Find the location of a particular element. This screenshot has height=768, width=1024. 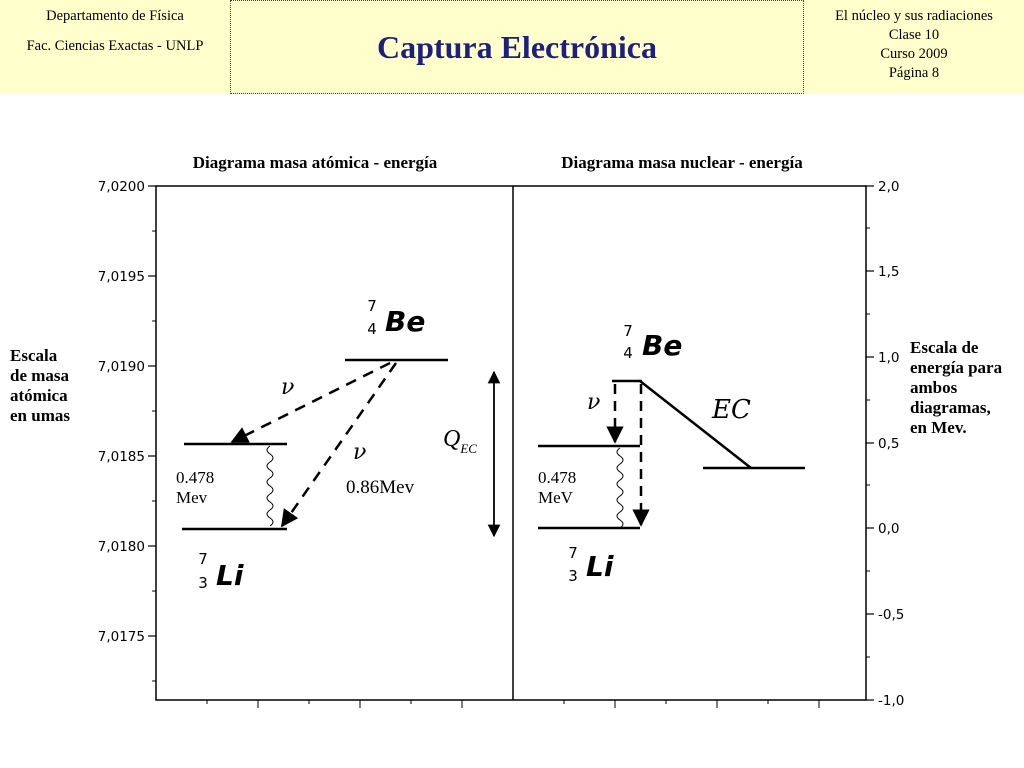

left-axis-minor-ticks is located at coordinates (154, 456).